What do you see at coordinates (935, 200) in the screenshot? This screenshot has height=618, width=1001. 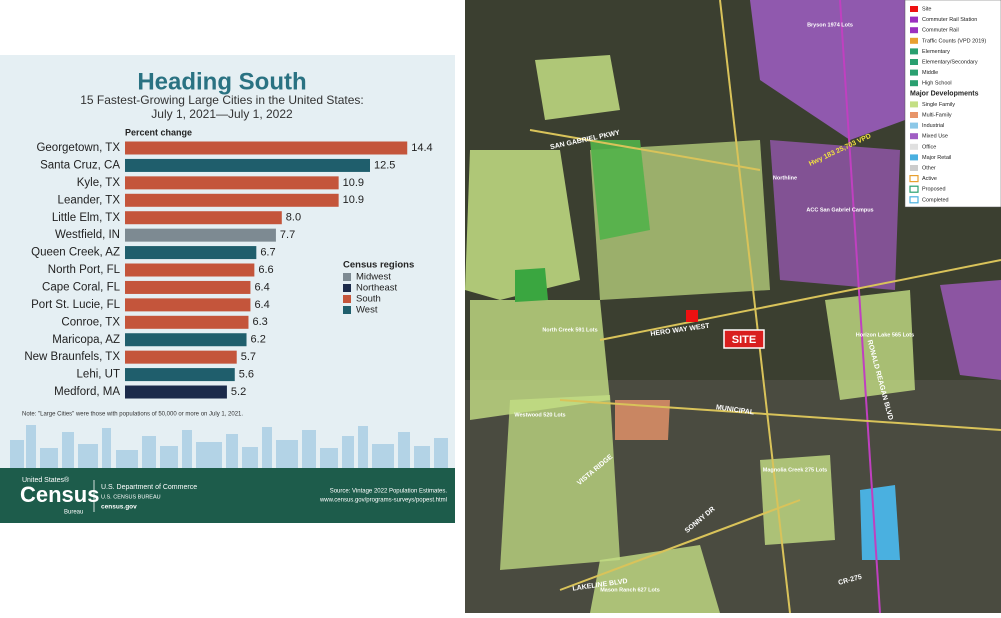 I see `map-legend-label: Completed` at bounding box center [935, 200].